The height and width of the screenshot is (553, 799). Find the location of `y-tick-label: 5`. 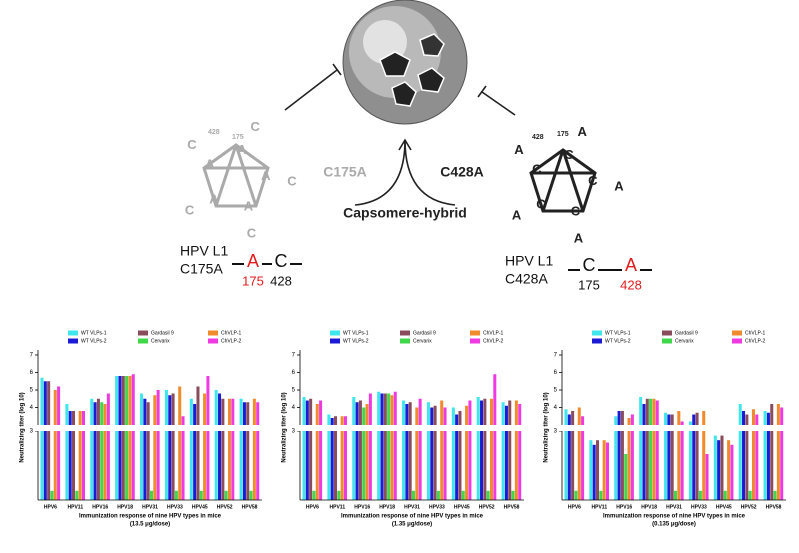

y-tick-label: 5 is located at coordinates (32, 391).